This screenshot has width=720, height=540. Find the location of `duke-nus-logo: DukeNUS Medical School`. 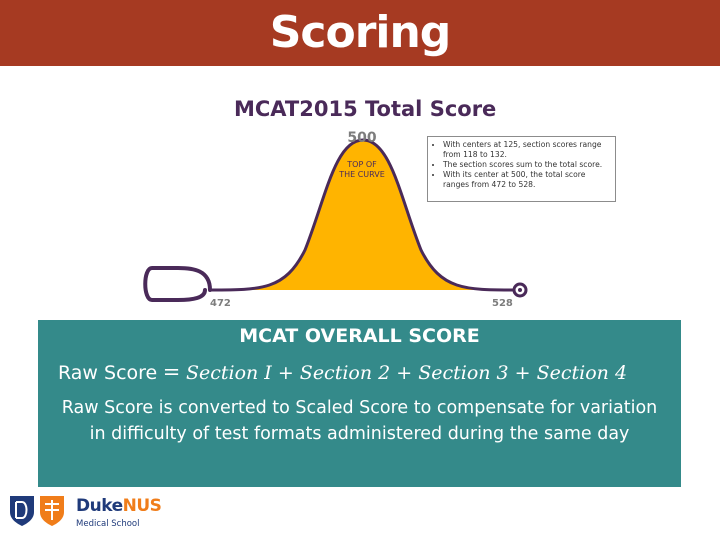

duke-nus-logo: DukeNUS Medical School is located at coordinates (93, 513).